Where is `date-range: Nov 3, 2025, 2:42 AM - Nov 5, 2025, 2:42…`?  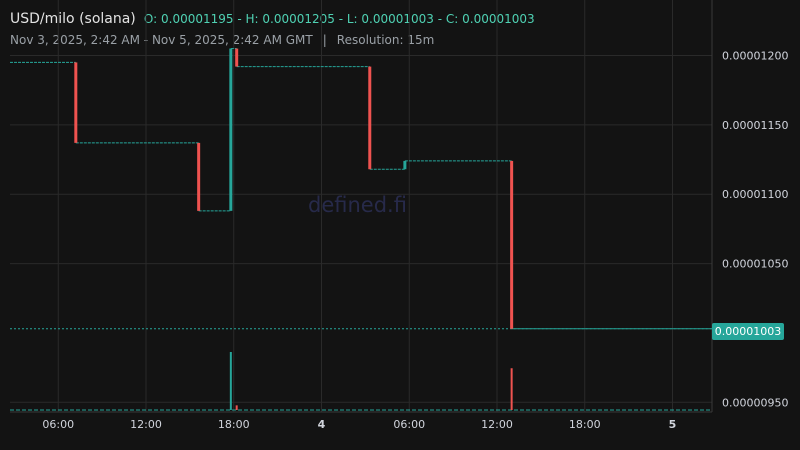
date-range: Nov 3, 2025, 2:42 AM - Nov 5, 2025, 2:42… is located at coordinates (161, 40).